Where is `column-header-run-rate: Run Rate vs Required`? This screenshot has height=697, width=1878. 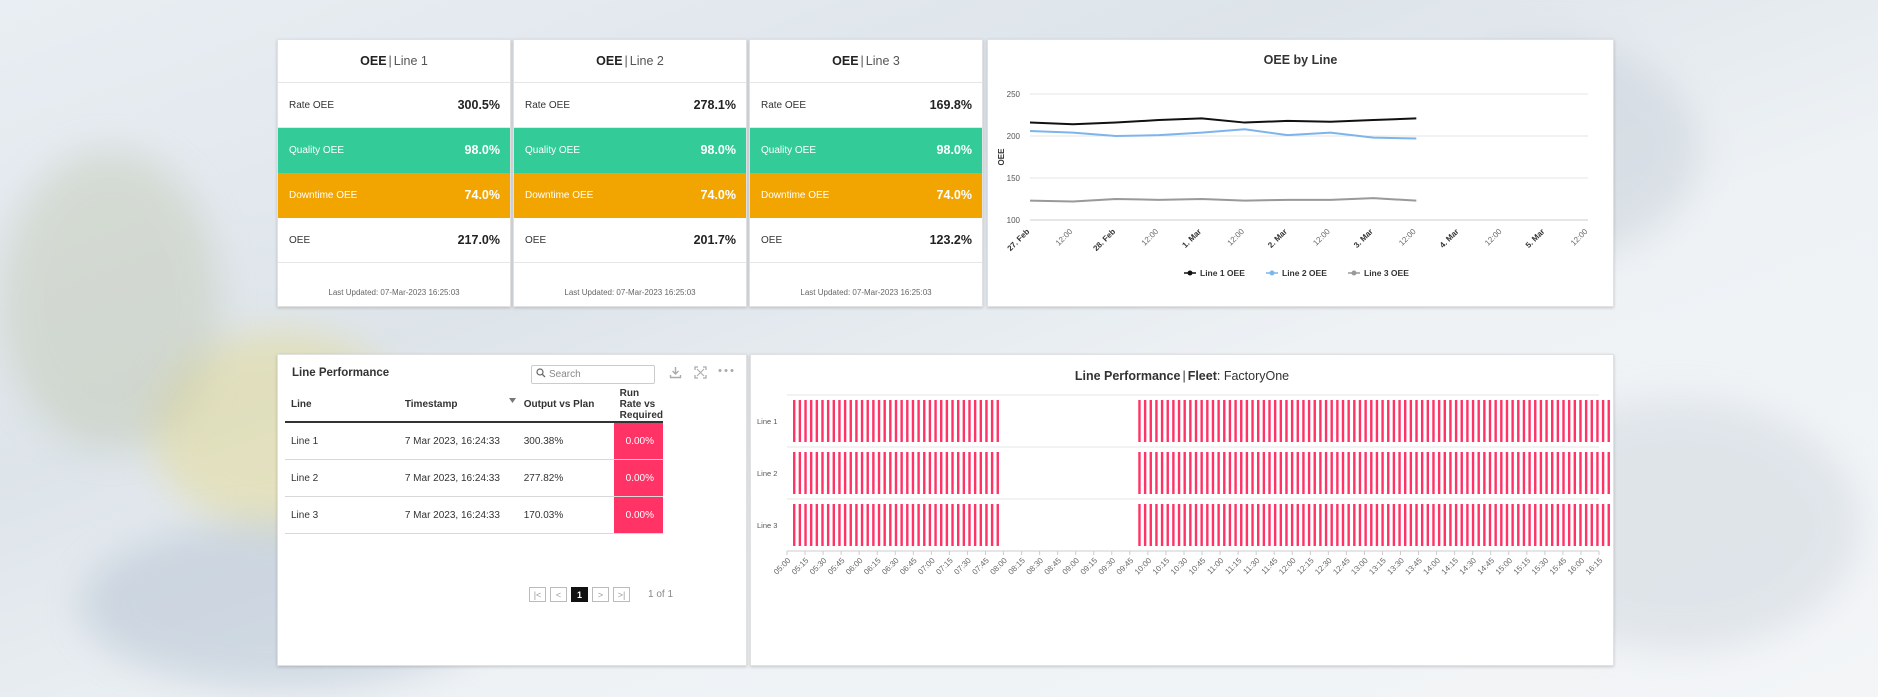 column-header-run-rate: Run Rate vs Required is located at coordinates (638, 405).